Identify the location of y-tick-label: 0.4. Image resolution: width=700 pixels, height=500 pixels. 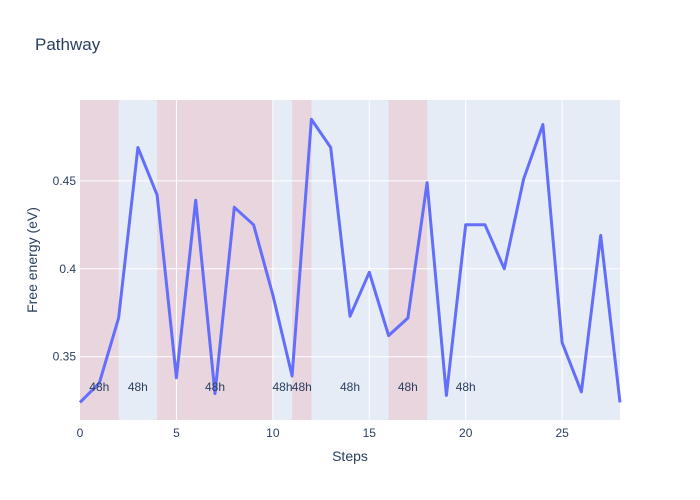
(67, 269).